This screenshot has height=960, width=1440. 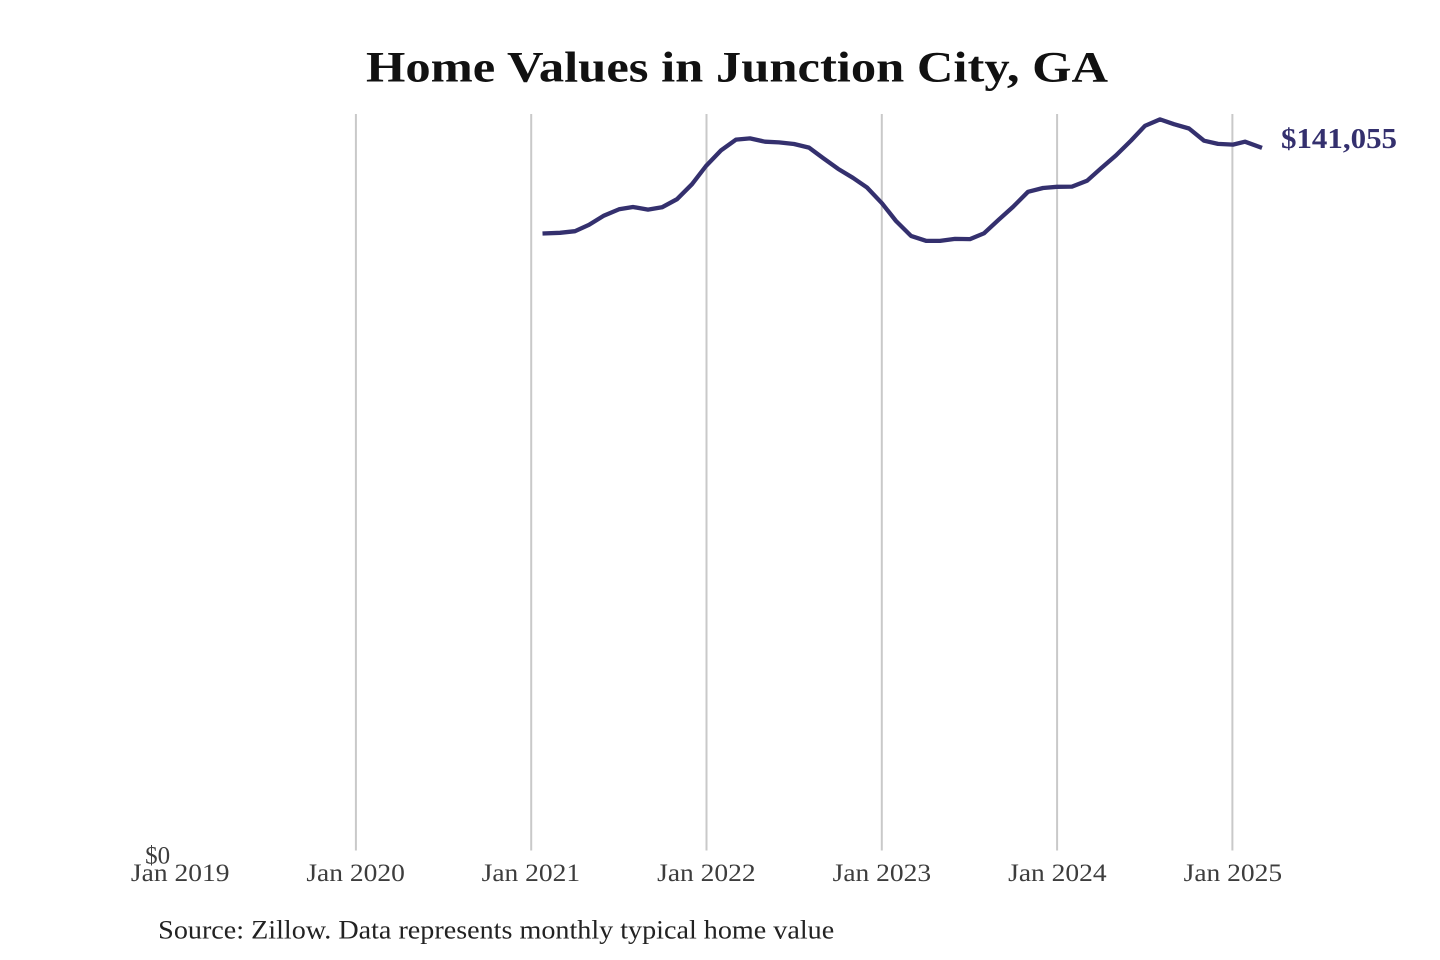 I want to click on svg-text: $141,055, so click(x=1339, y=139).